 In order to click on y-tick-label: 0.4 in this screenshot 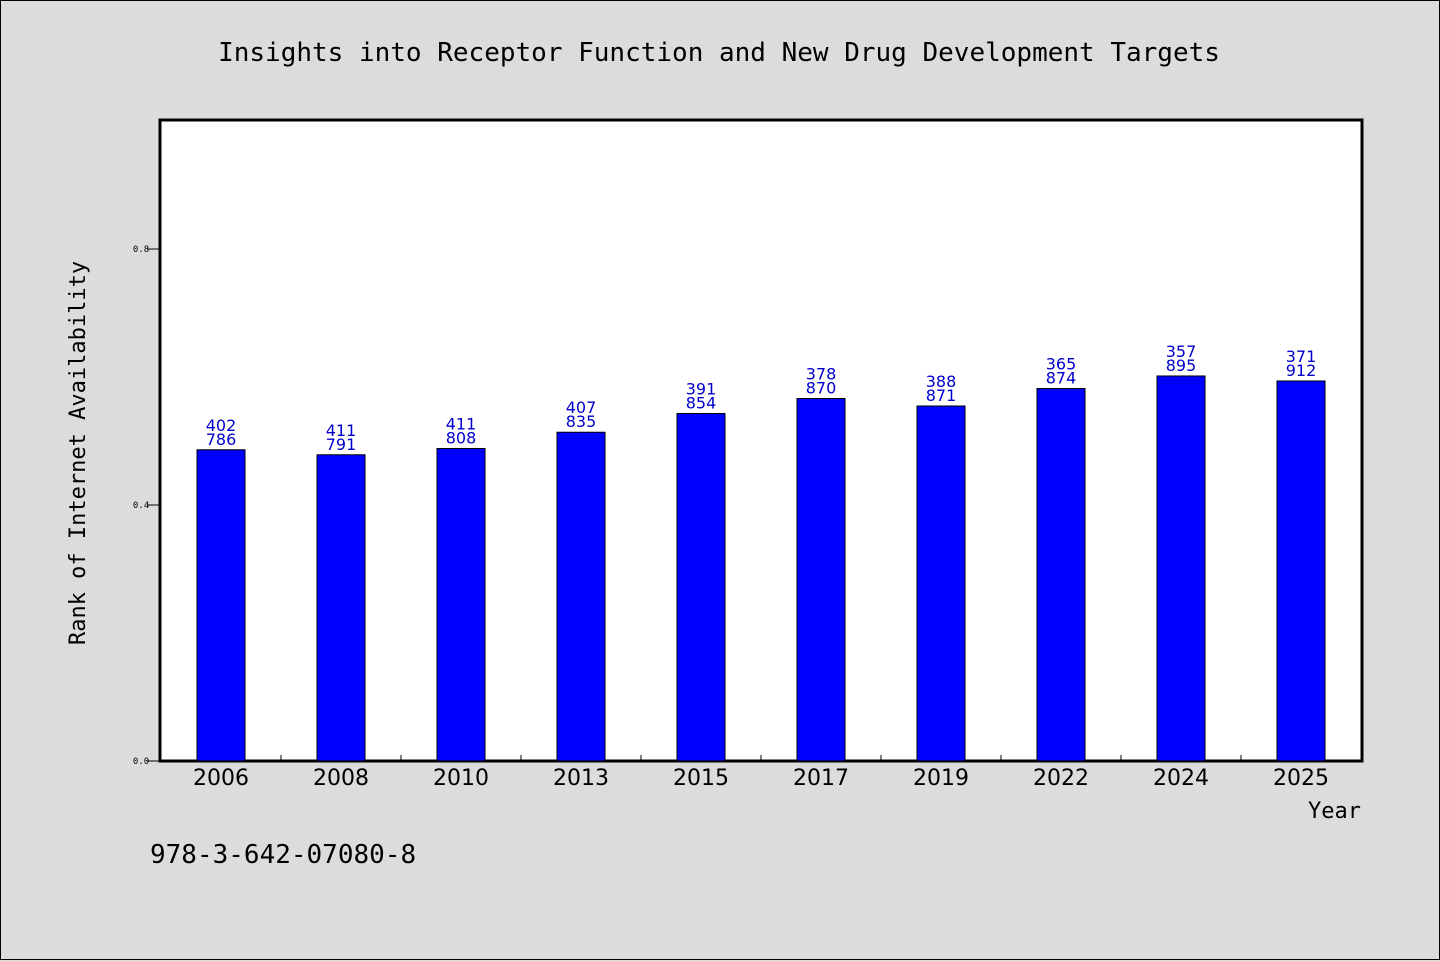, I will do `click(141, 506)`.